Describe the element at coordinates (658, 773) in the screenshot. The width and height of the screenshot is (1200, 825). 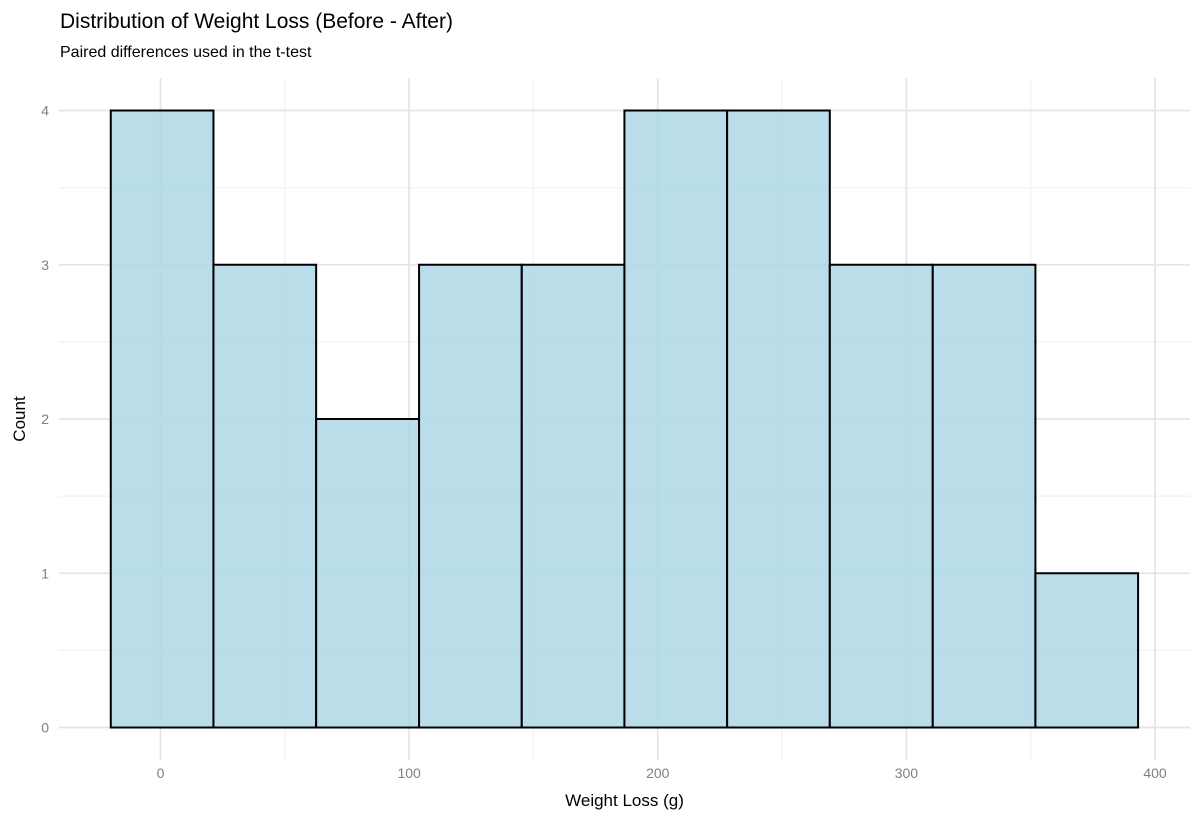
I see `x-tick-label: 200` at that location.